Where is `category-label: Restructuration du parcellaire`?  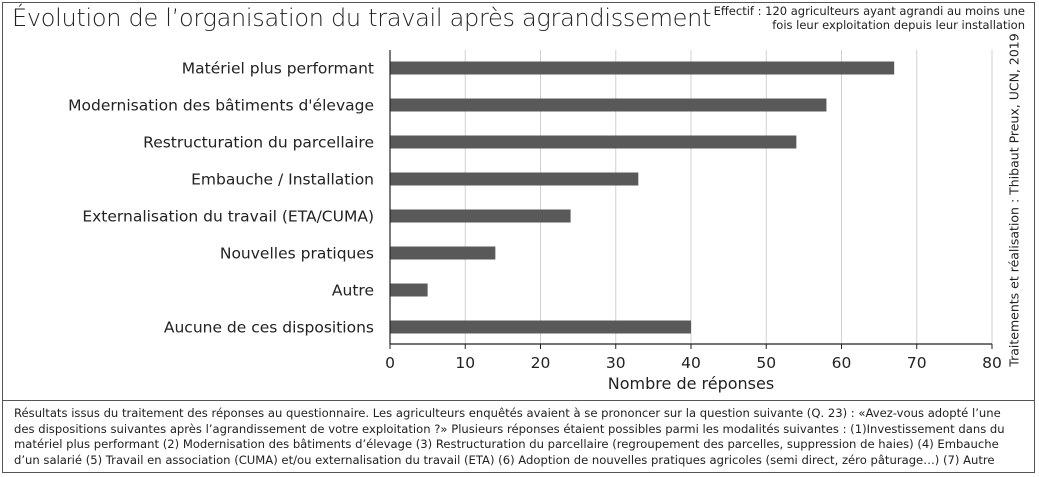 category-label: Restructuration du parcellaire is located at coordinates (258, 143).